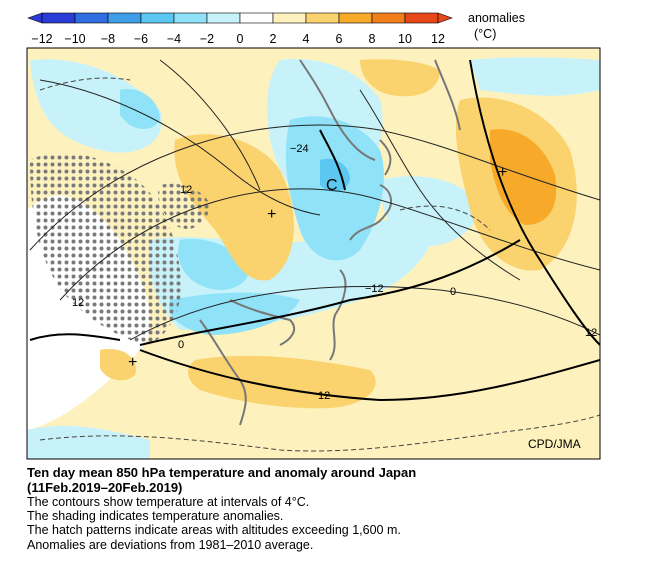  I want to click on contour-label-12-west: 12, so click(78, 303).